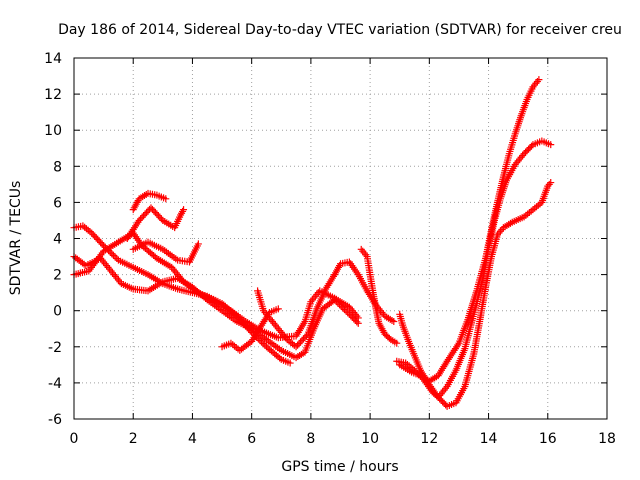 This screenshot has height=480, width=640. Describe the element at coordinates (489, 439) in the screenshot. I see `x-tick-label: 14` at that location.